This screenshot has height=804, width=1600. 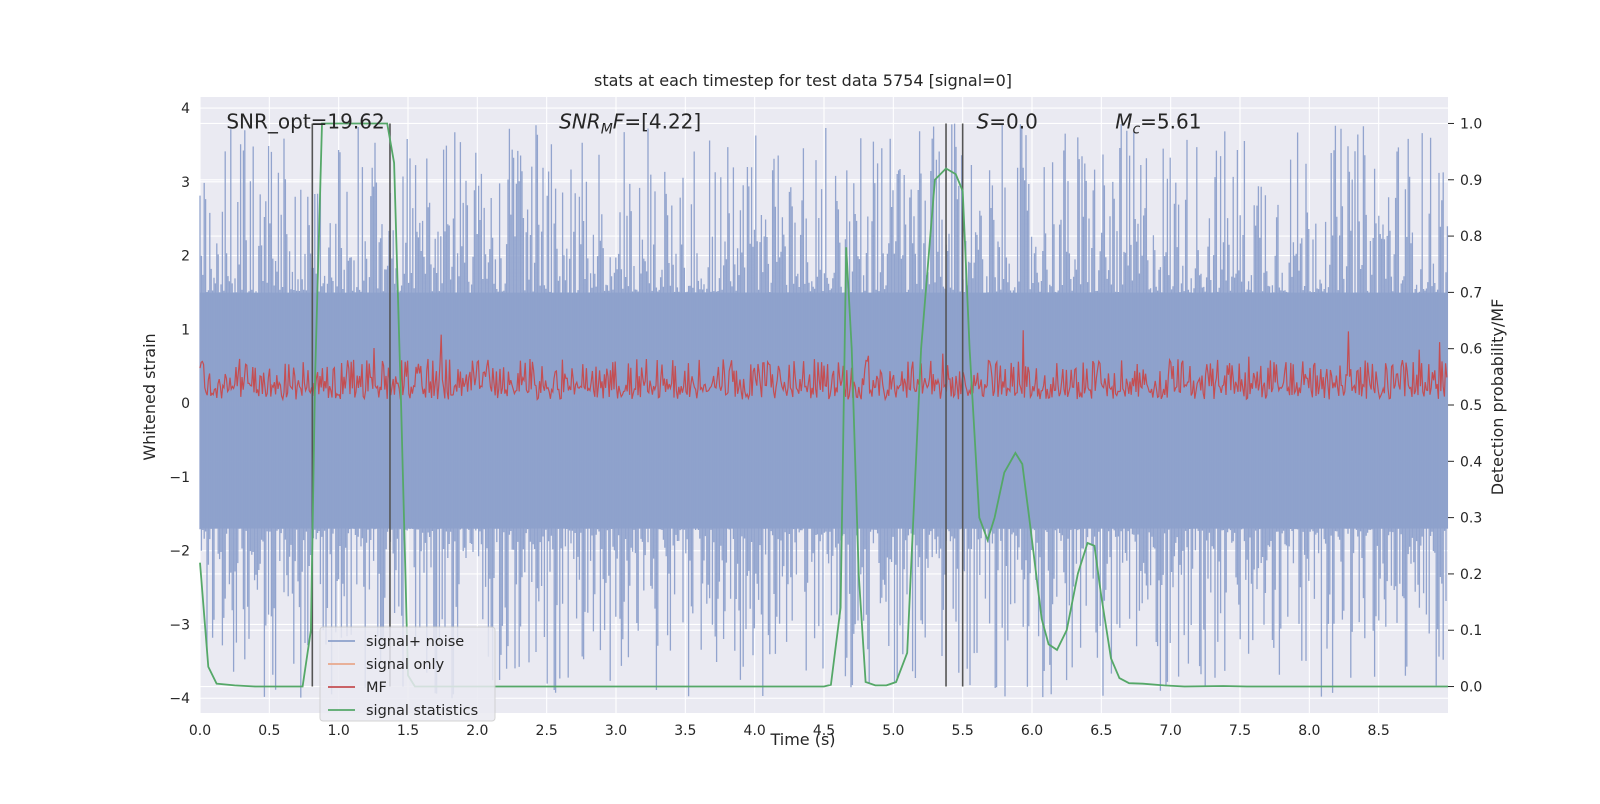 I want to click on y2-tick-label: 0.2, so click(x=1471, y=575).